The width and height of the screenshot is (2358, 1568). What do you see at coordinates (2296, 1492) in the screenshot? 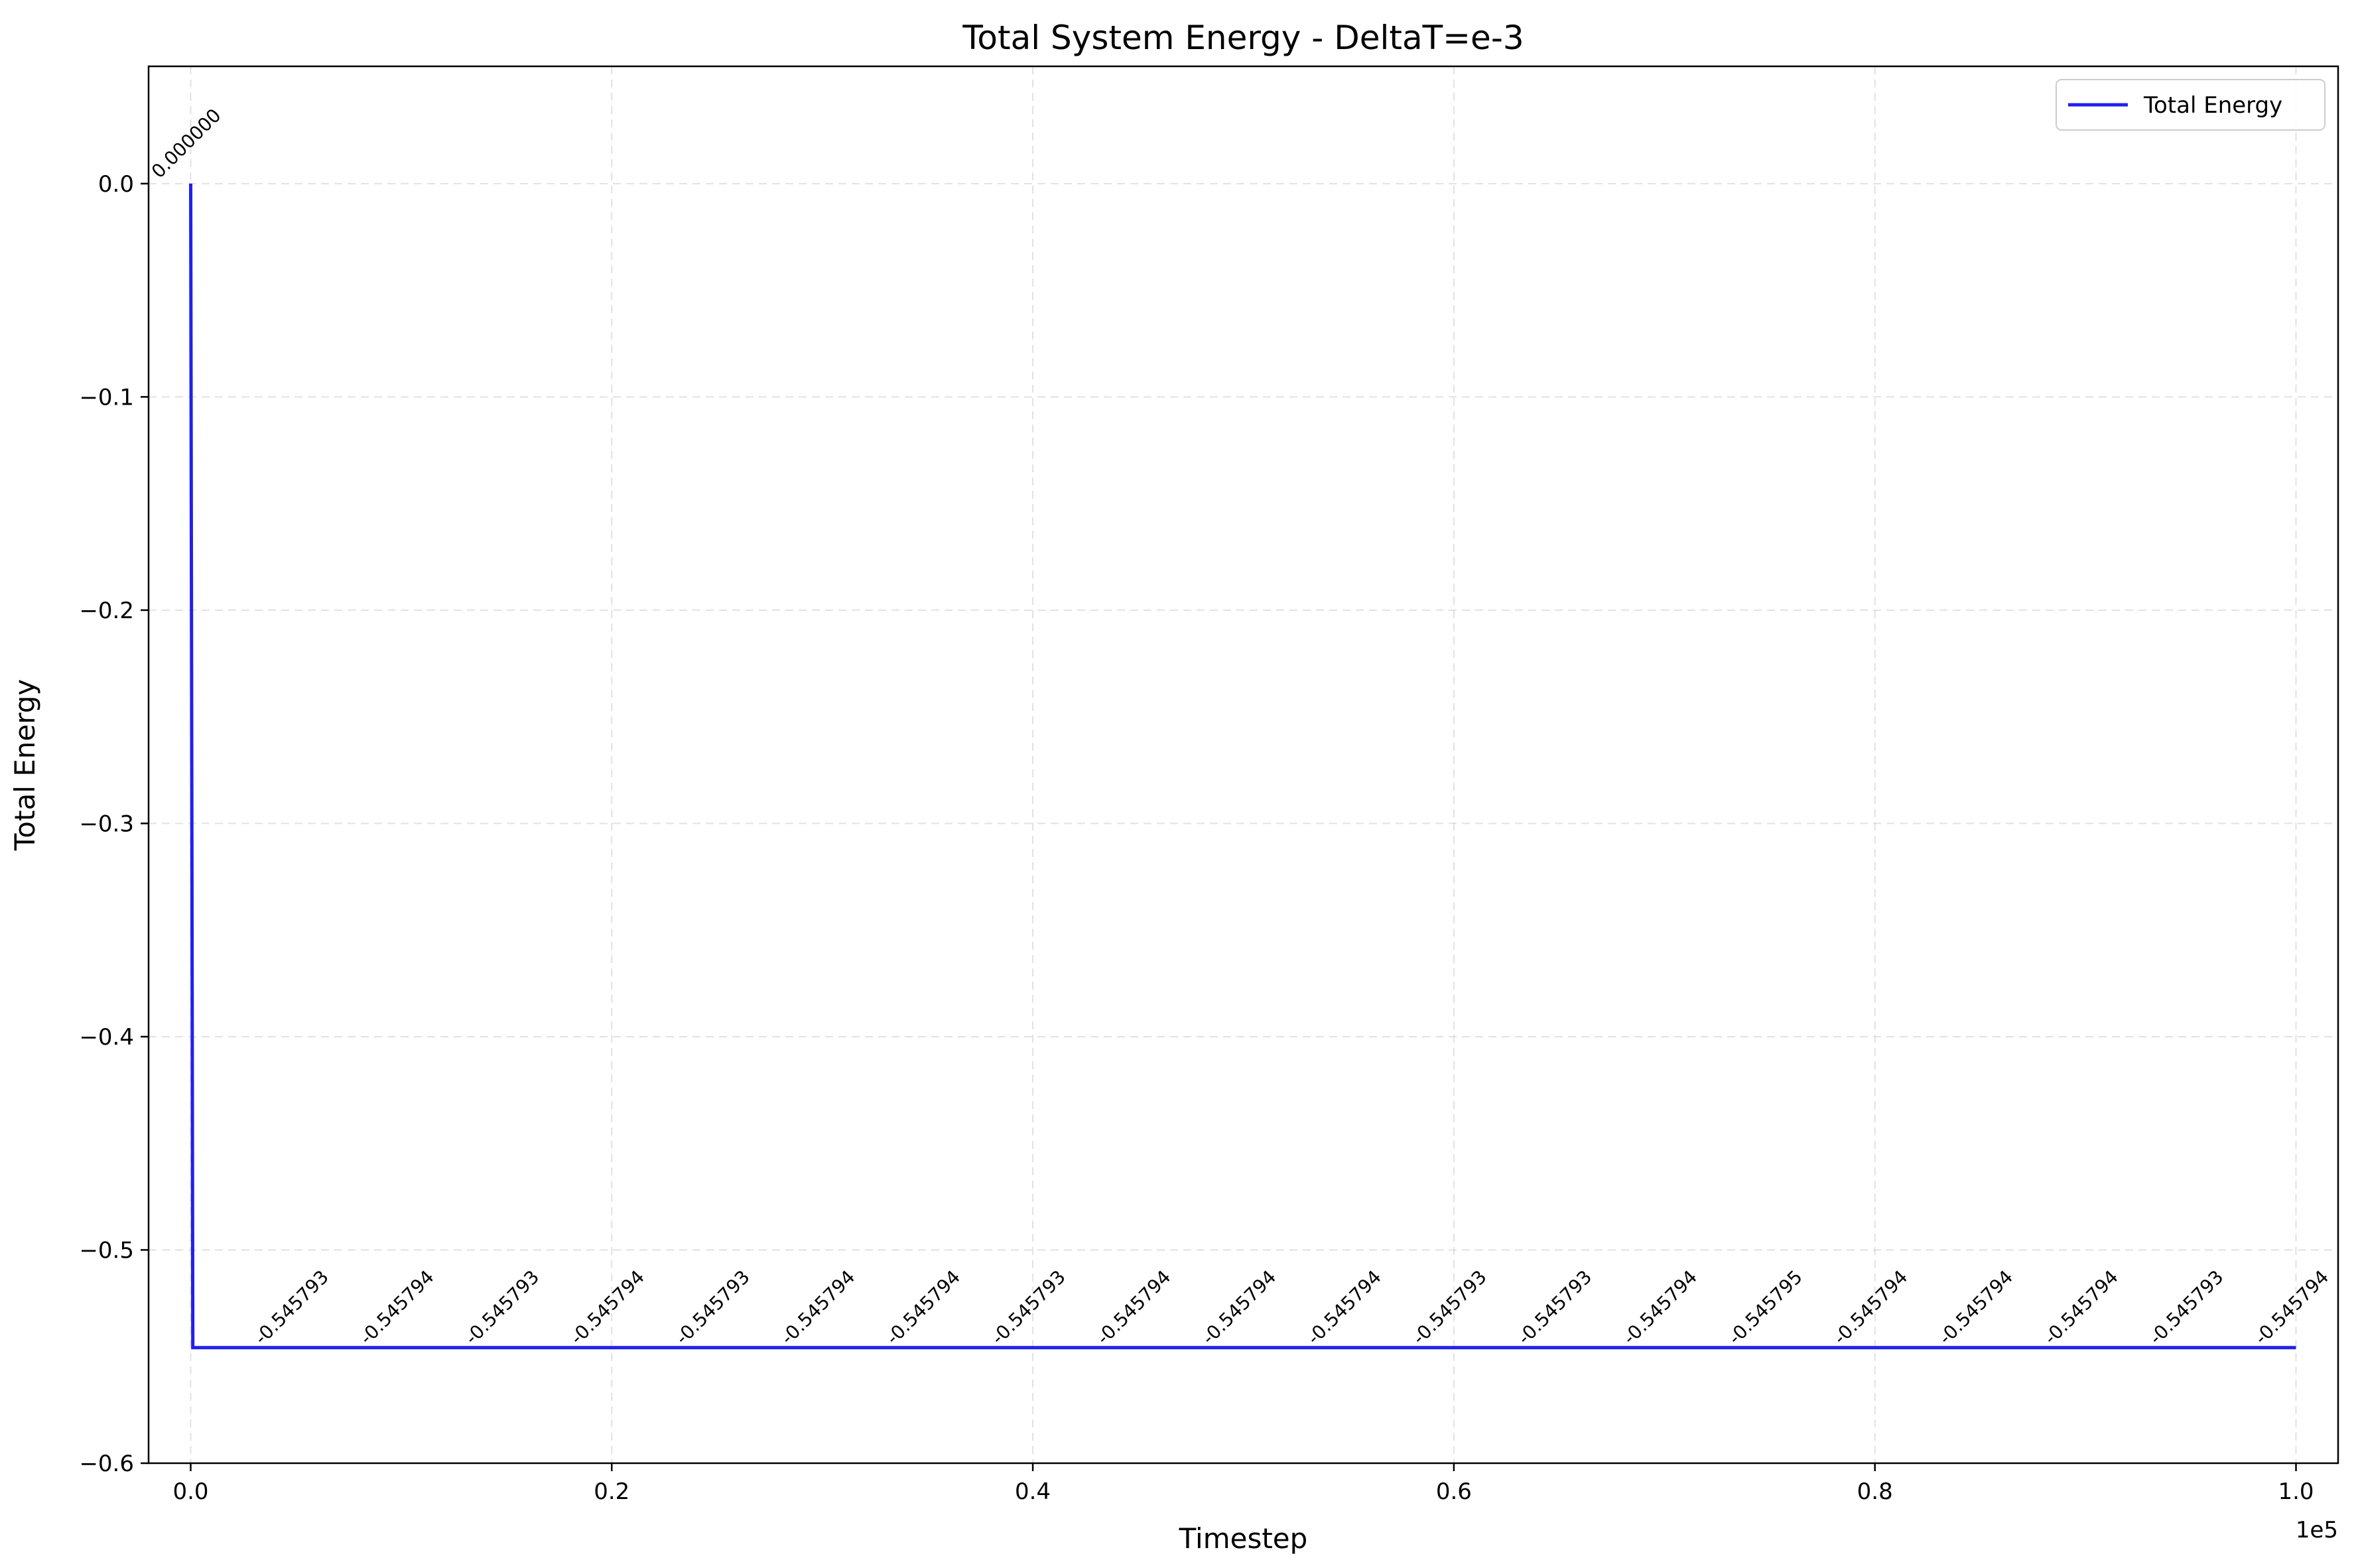
I see `x-tick-label: 1.0` at bounding box center [2296, 1492].